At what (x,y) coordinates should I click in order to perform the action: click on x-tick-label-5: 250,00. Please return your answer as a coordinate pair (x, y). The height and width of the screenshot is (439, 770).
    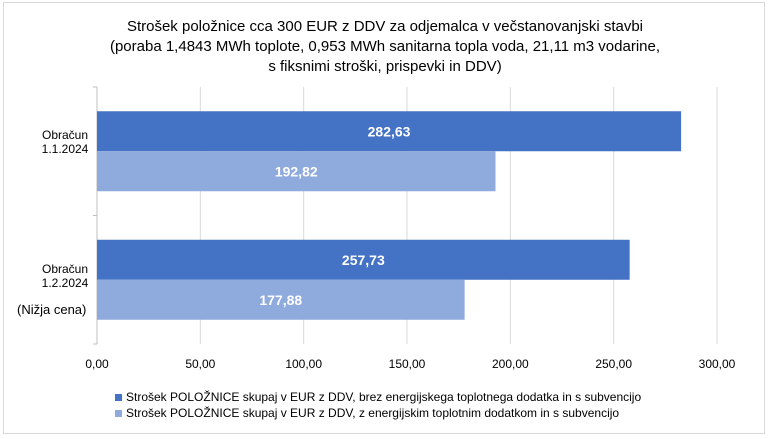
    Looking at the image, I should click on (613, 364).